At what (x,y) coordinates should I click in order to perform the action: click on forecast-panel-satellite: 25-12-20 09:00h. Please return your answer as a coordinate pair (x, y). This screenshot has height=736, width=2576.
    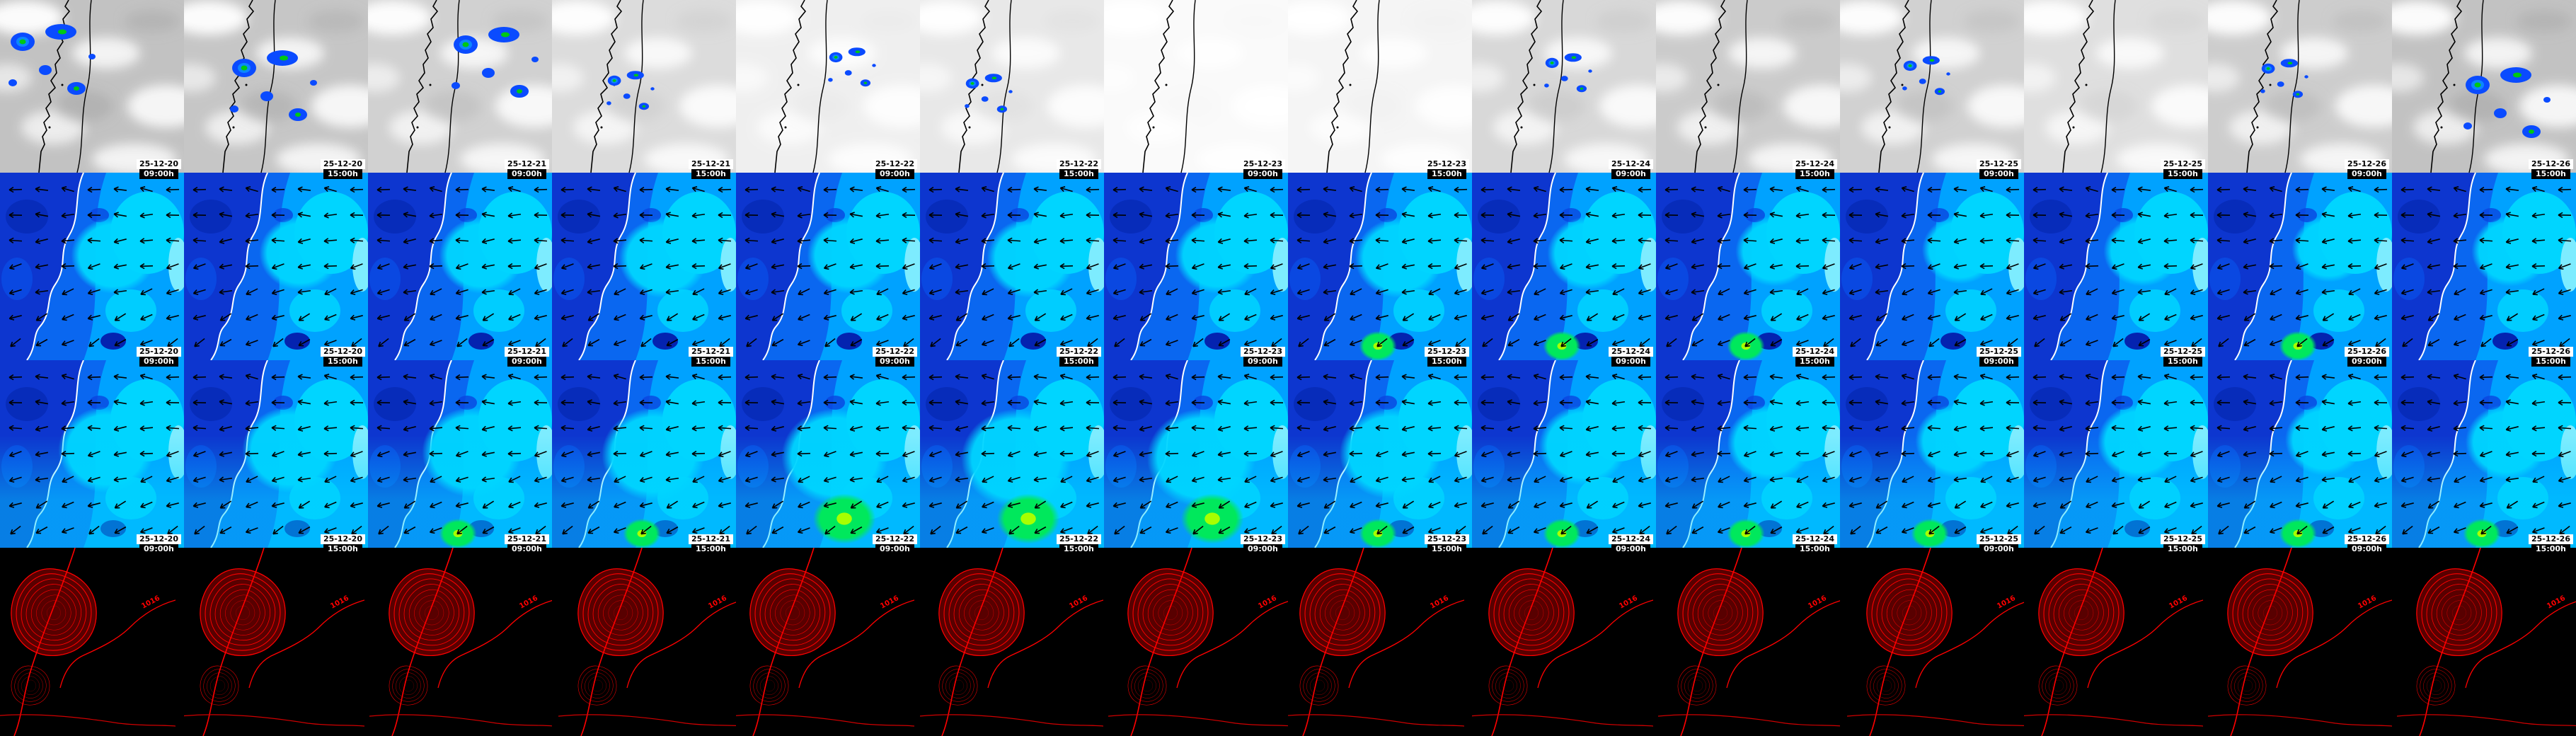
    Looking at the image, I should click on (92, 89).